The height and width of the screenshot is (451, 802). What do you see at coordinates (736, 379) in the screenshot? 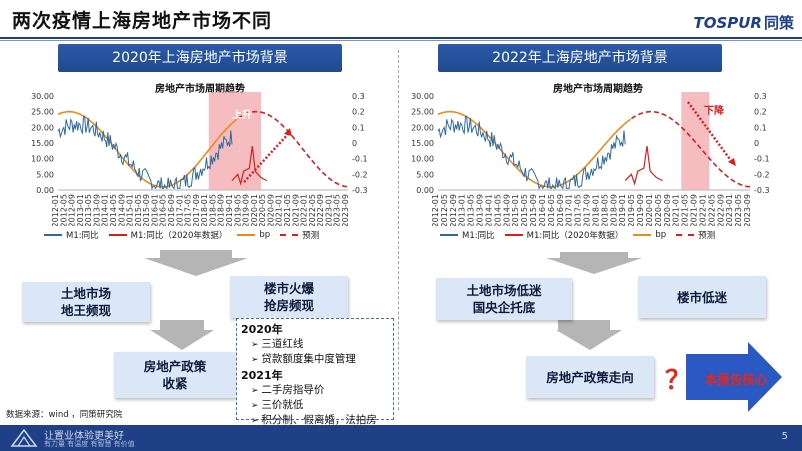
I see `report-core-label: 本报告核心` at bounding box center [736, 379].